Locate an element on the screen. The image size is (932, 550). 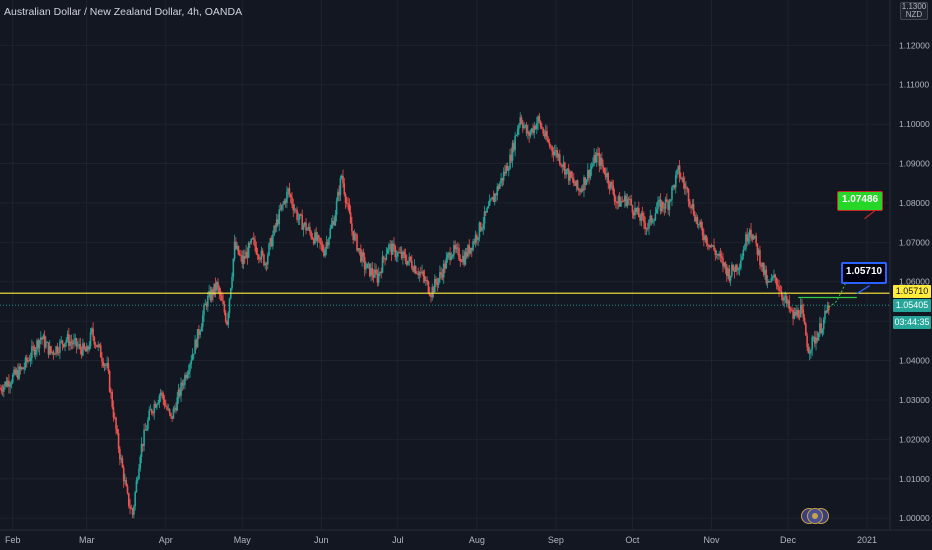
price-tick-label: 1.00000 is located at coordinates (914, 518).